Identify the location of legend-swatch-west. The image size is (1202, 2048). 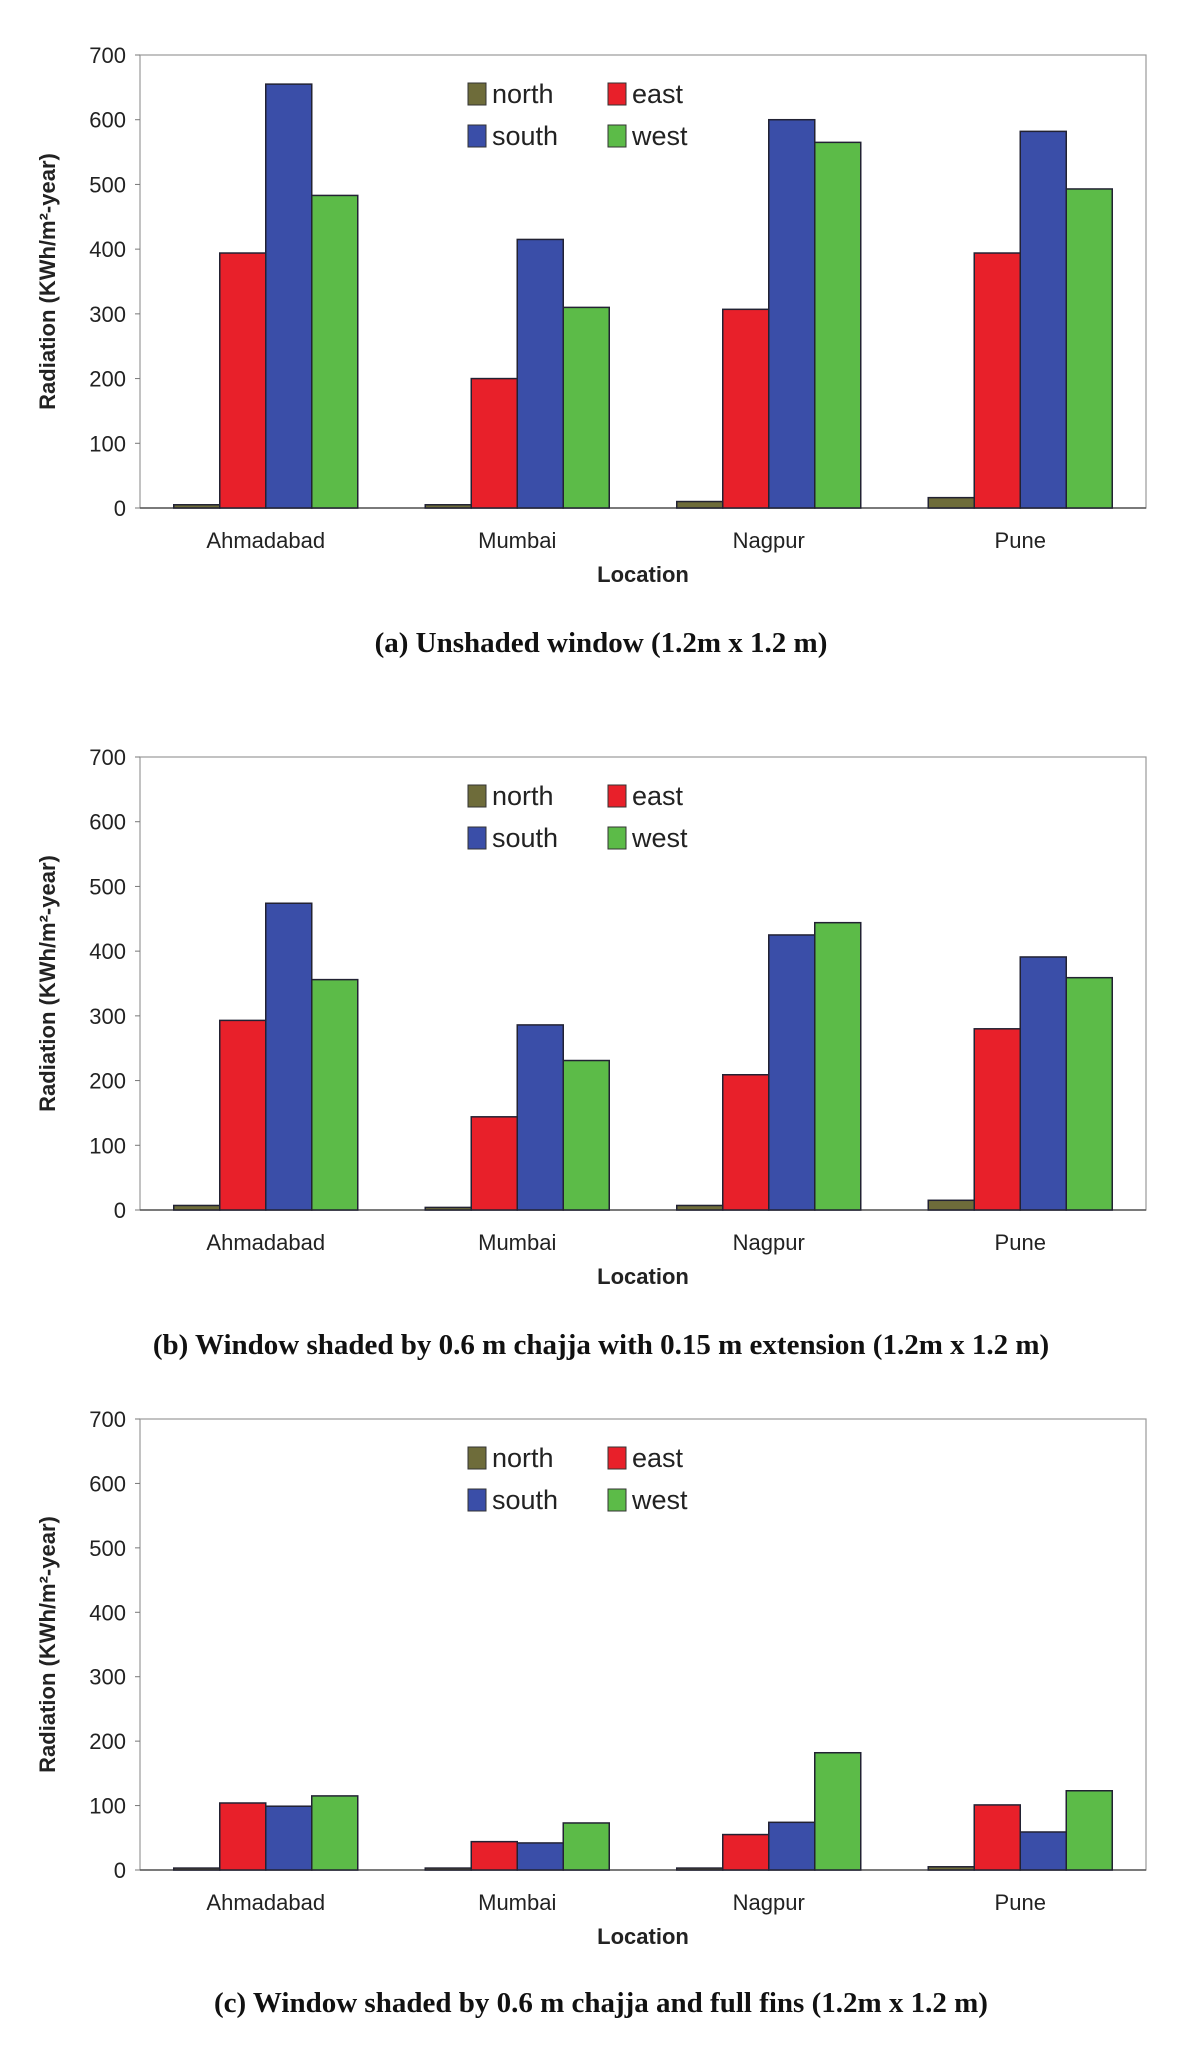
(617, 1500).